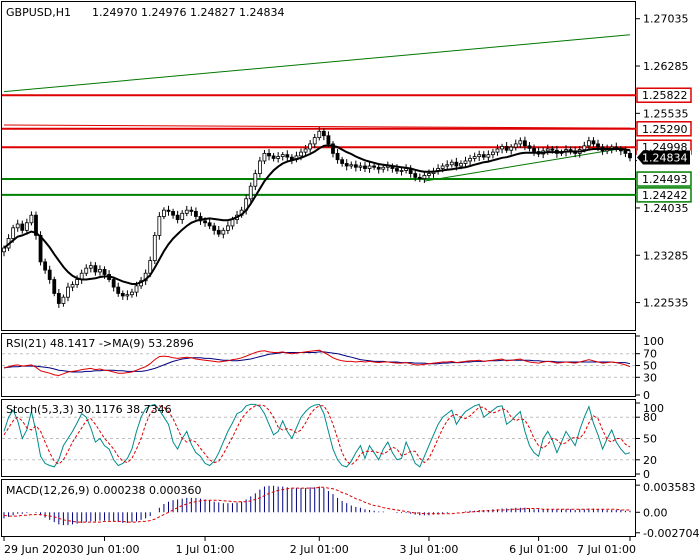 This screenshot has width=700, height=560. Describe the element at coordinates (666, 255) in the screenshot. I see `price-tick-label: 1.23285` at that location.